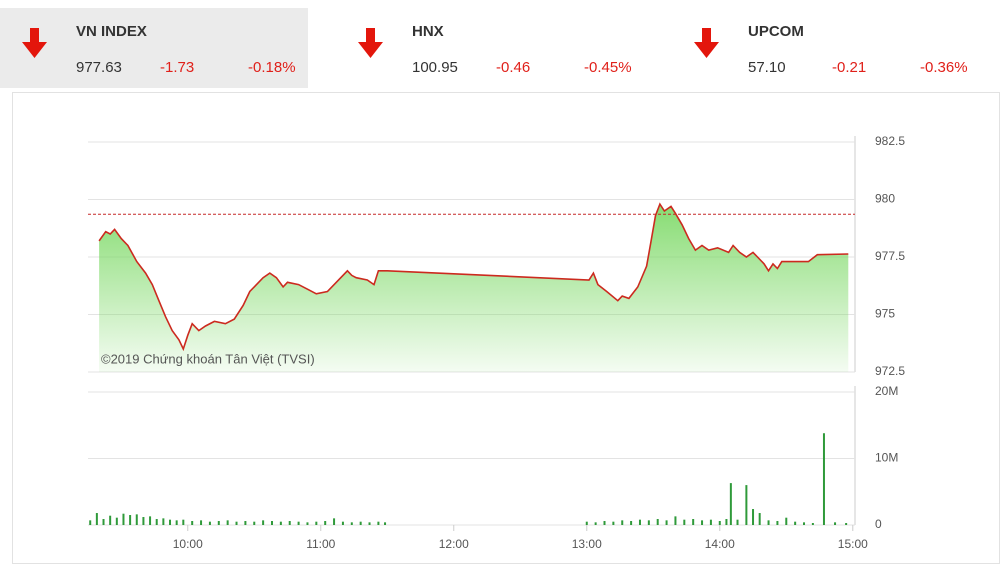  Describe the element at coordinates (177, 67) in the screenshot. I see `index-change: -1.73` at that location.